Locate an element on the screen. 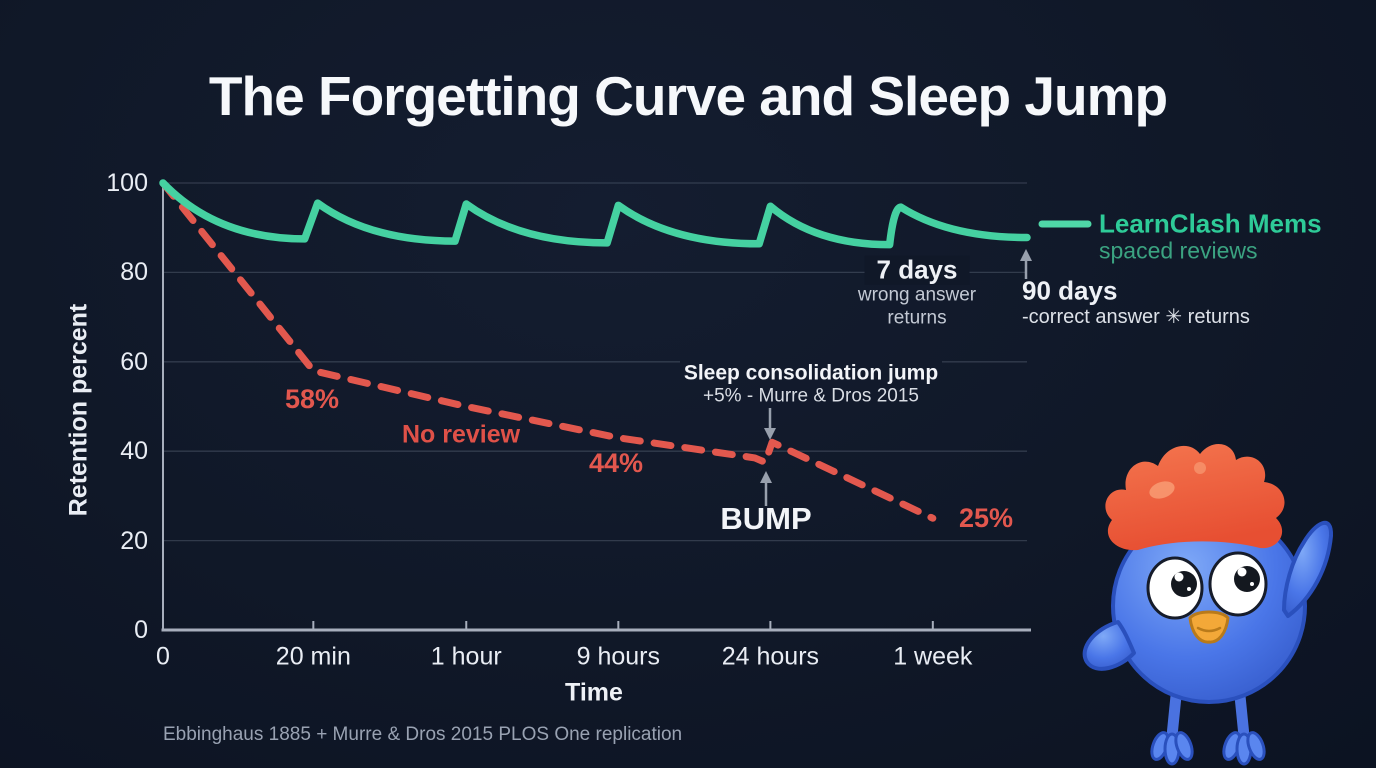  y-tick-label-40: 40 is located at coordinates (134, 451).